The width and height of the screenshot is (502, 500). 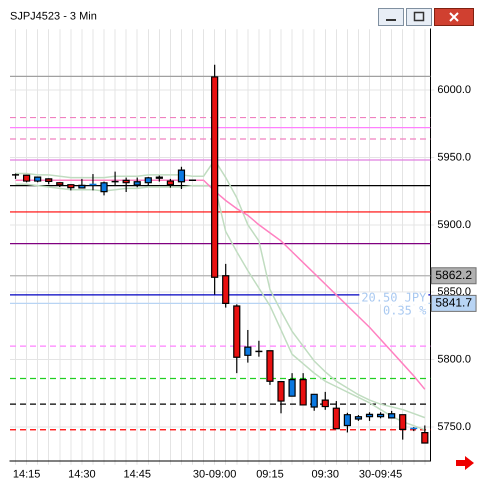 I want to click on y-tick-label: 5950.0, so click(x=454, y=157).